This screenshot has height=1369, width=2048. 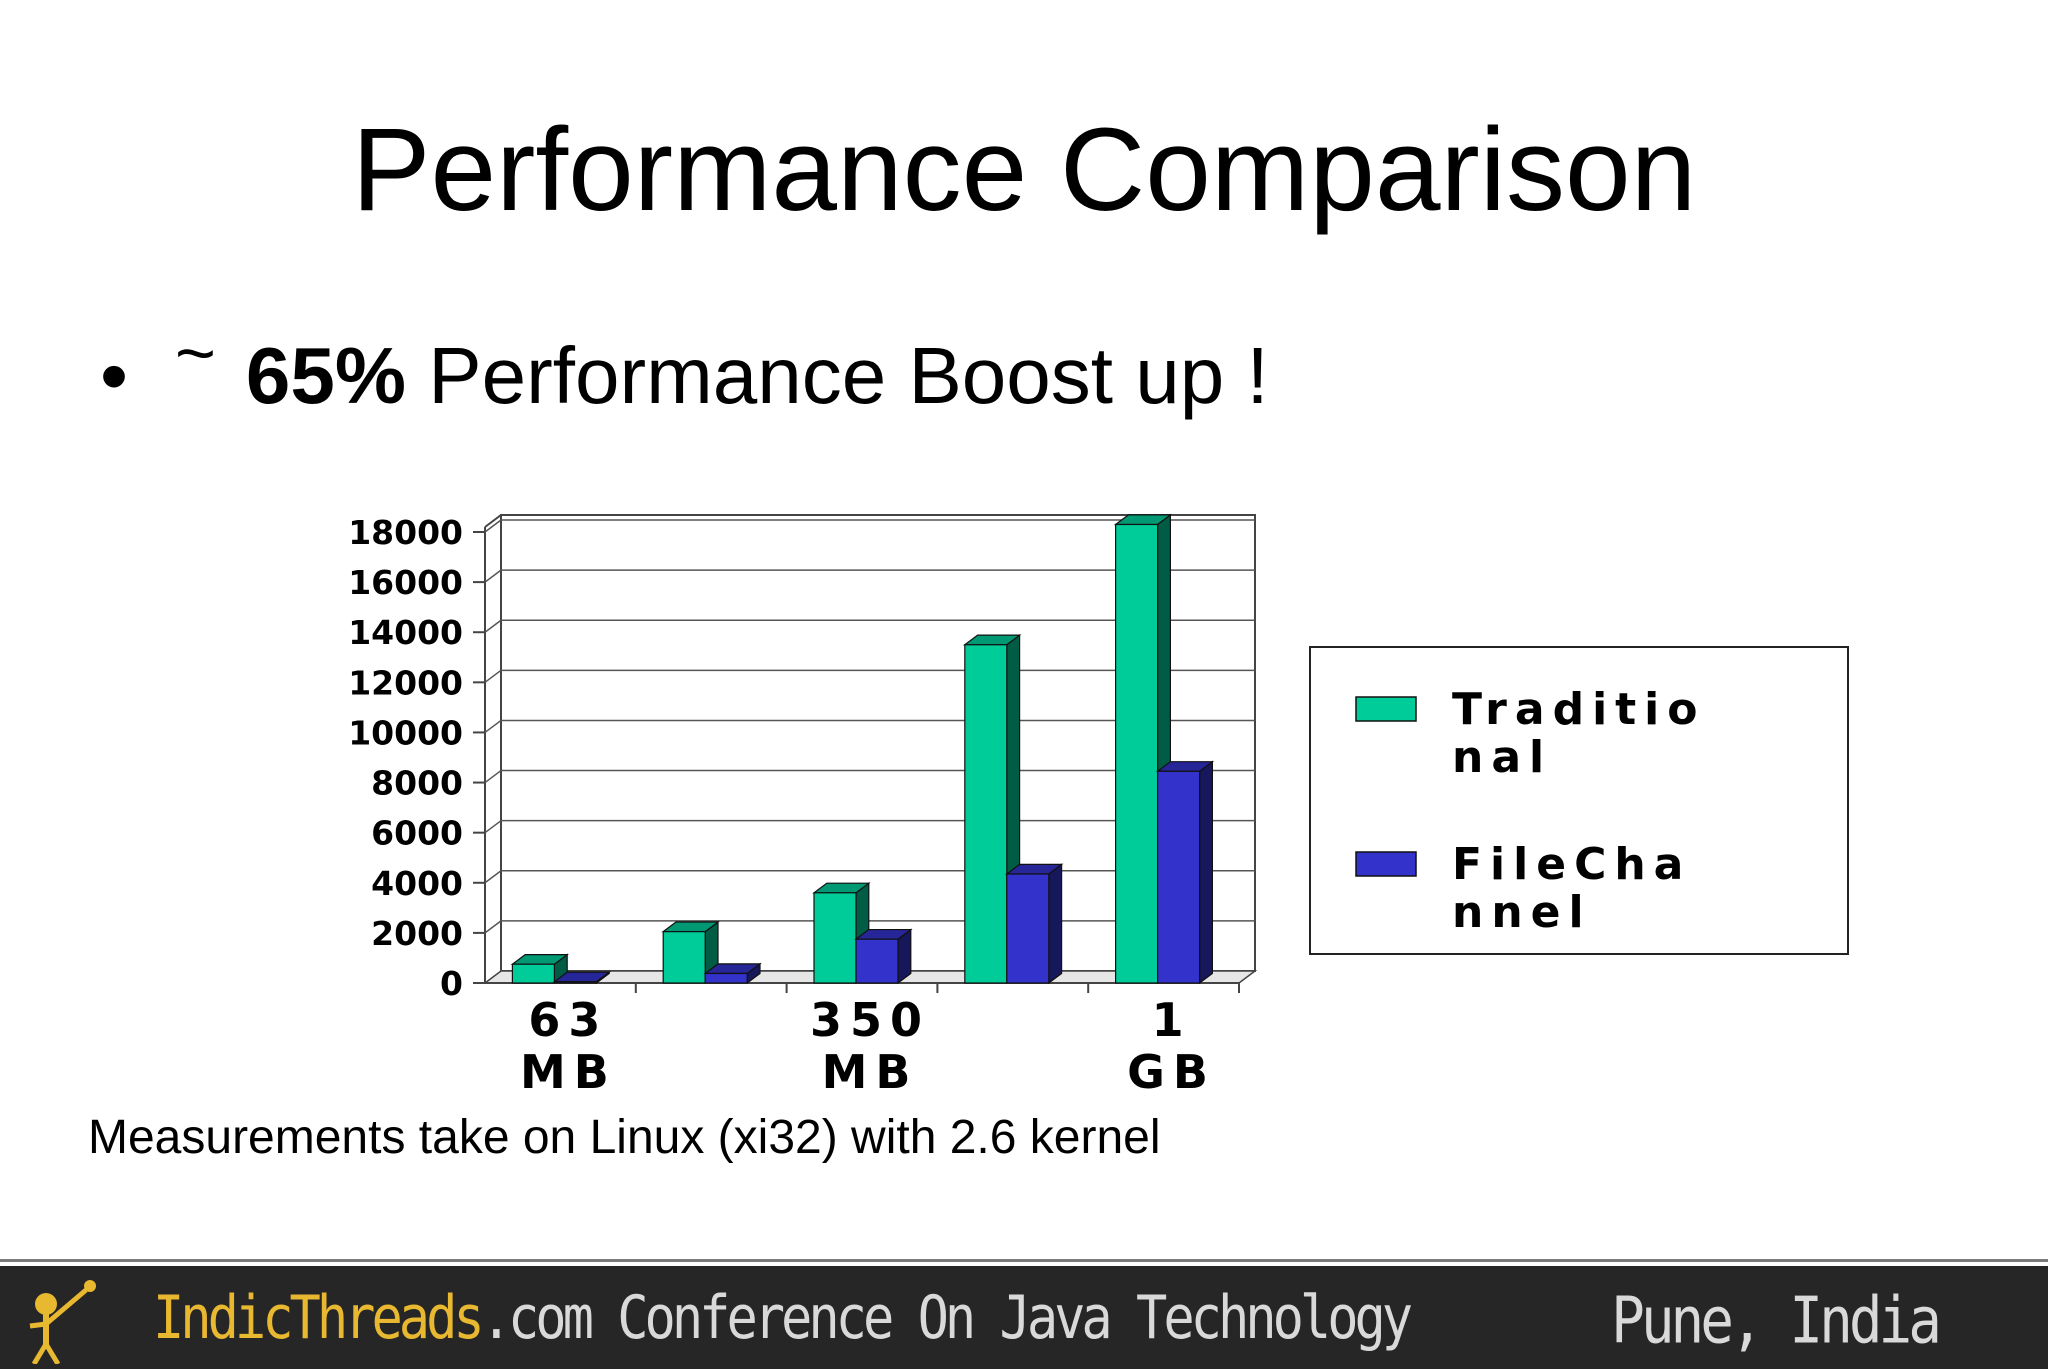 I want to click on slide-title: Performance Comparison, so click(x=1024, y=170).